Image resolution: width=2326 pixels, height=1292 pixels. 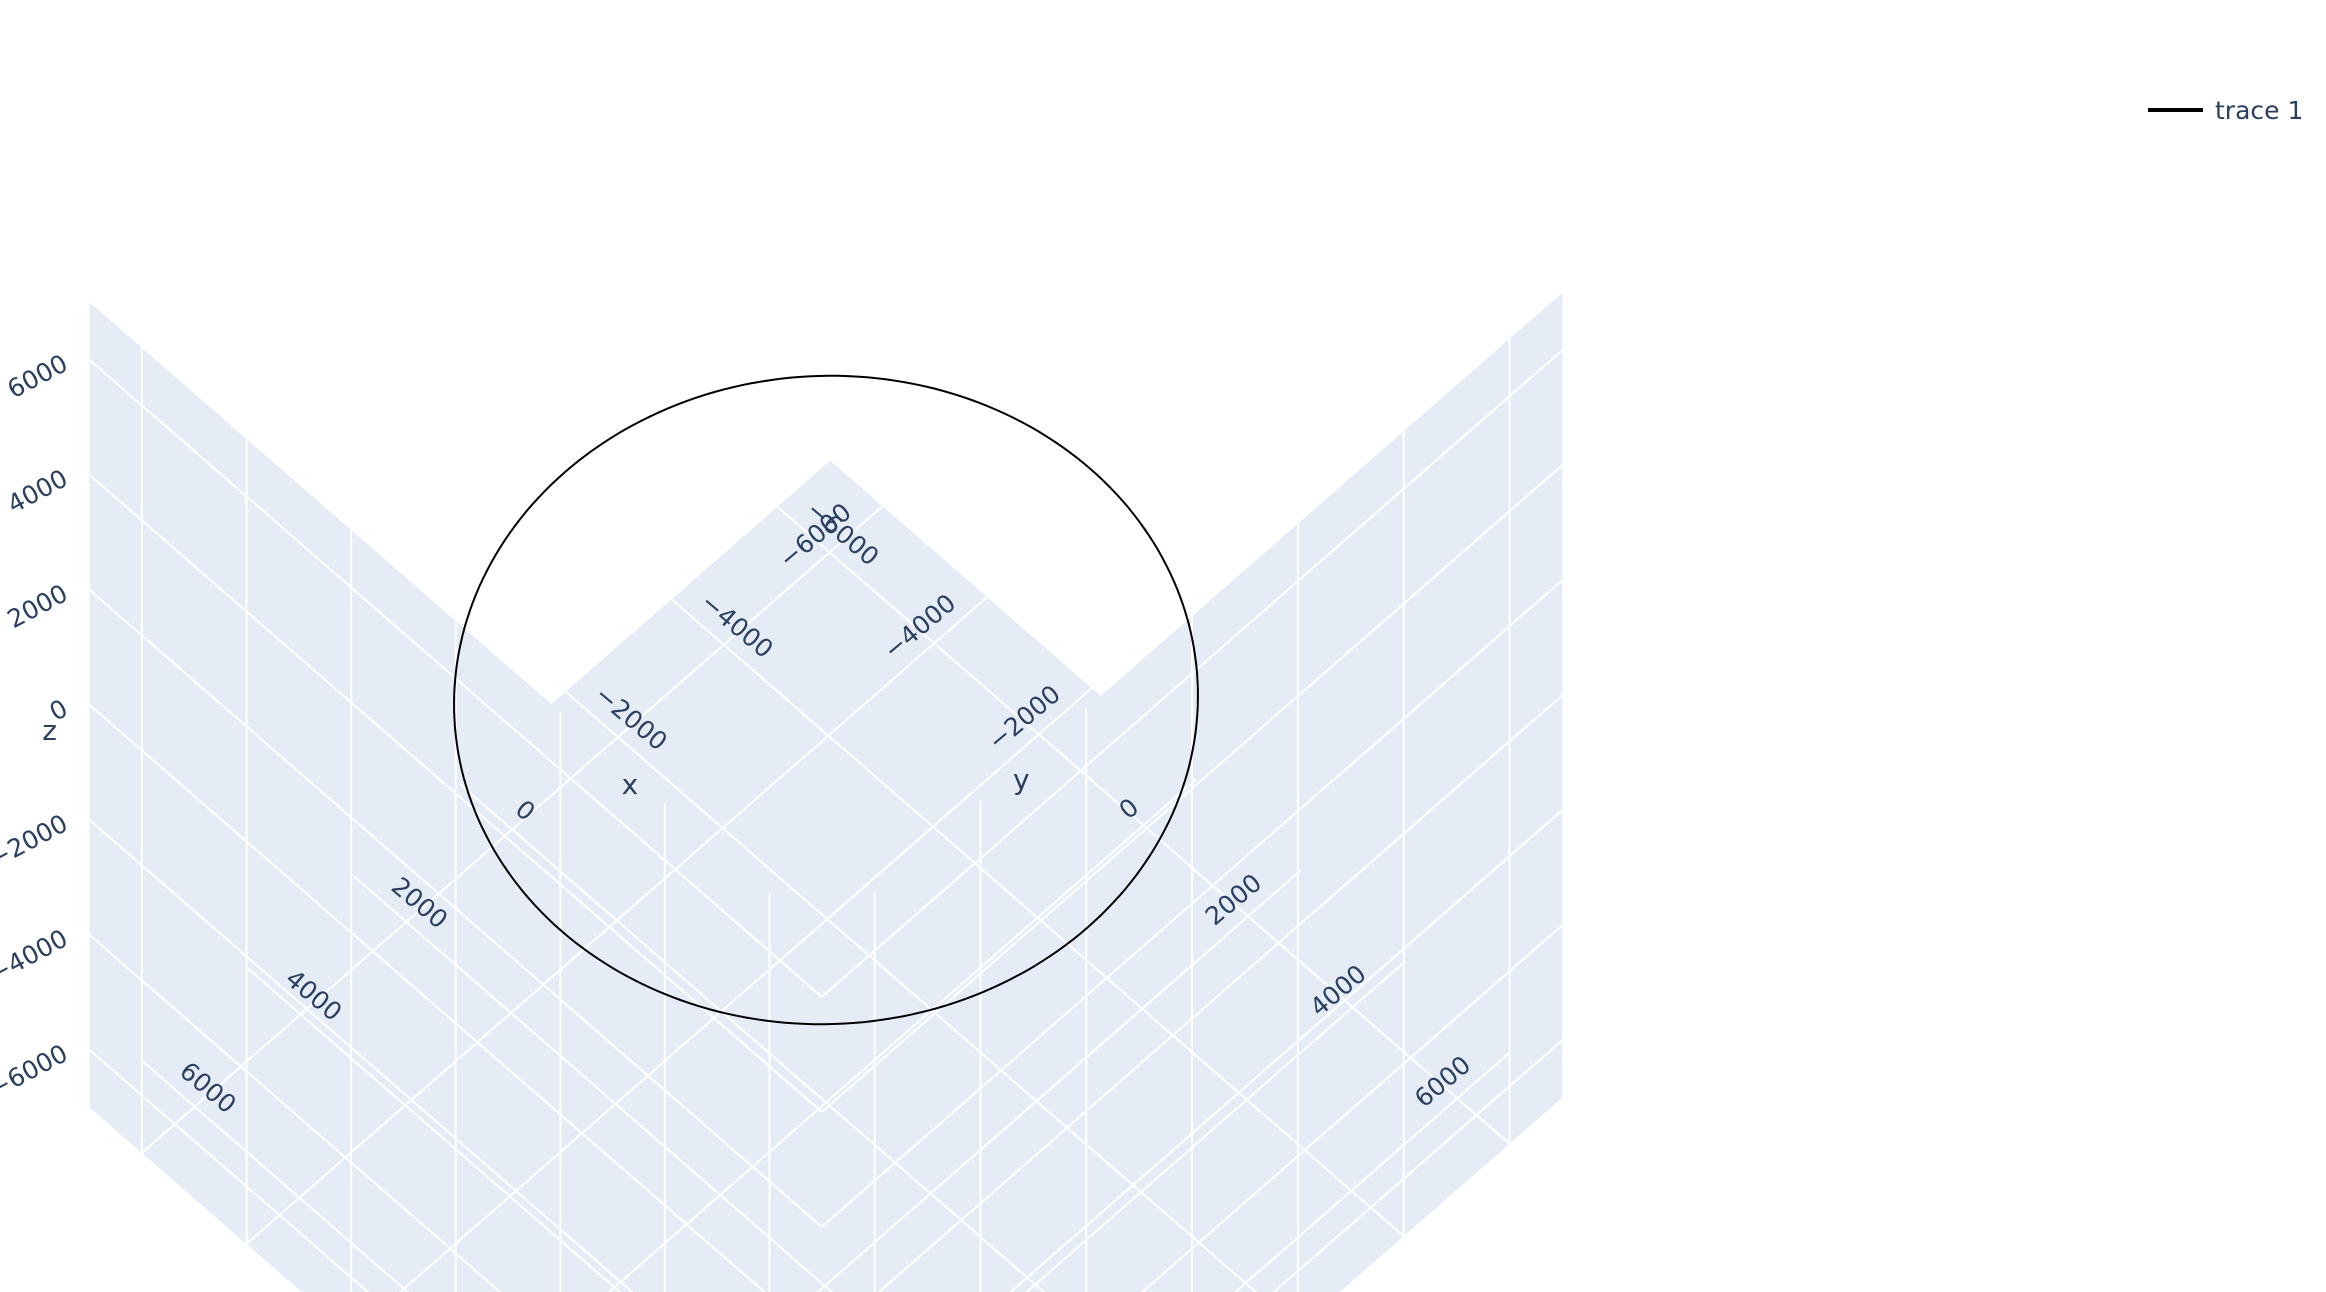 What do you see at coordinates (36, 956) in the screenshot?
I see `z-tick-label: −4000` at bounding box center [36, 956].